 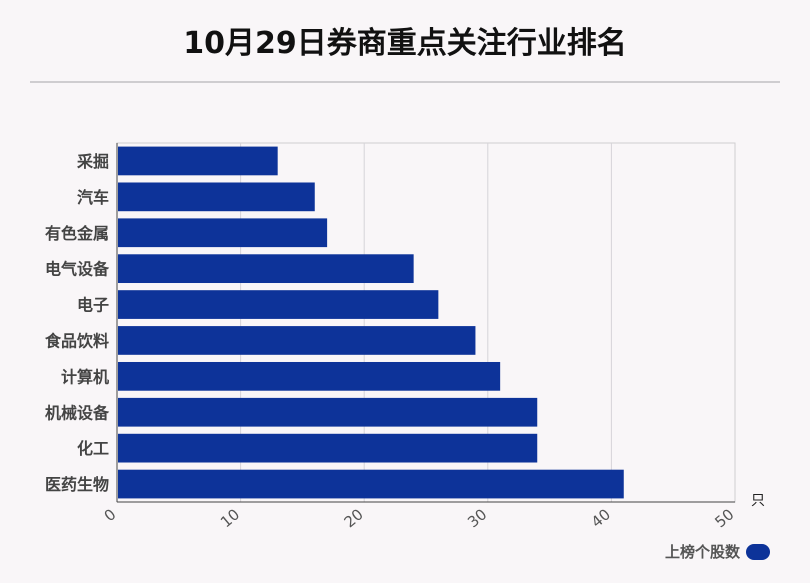 I want to click on x-tick-label: 10, so click(x=230, y=518).